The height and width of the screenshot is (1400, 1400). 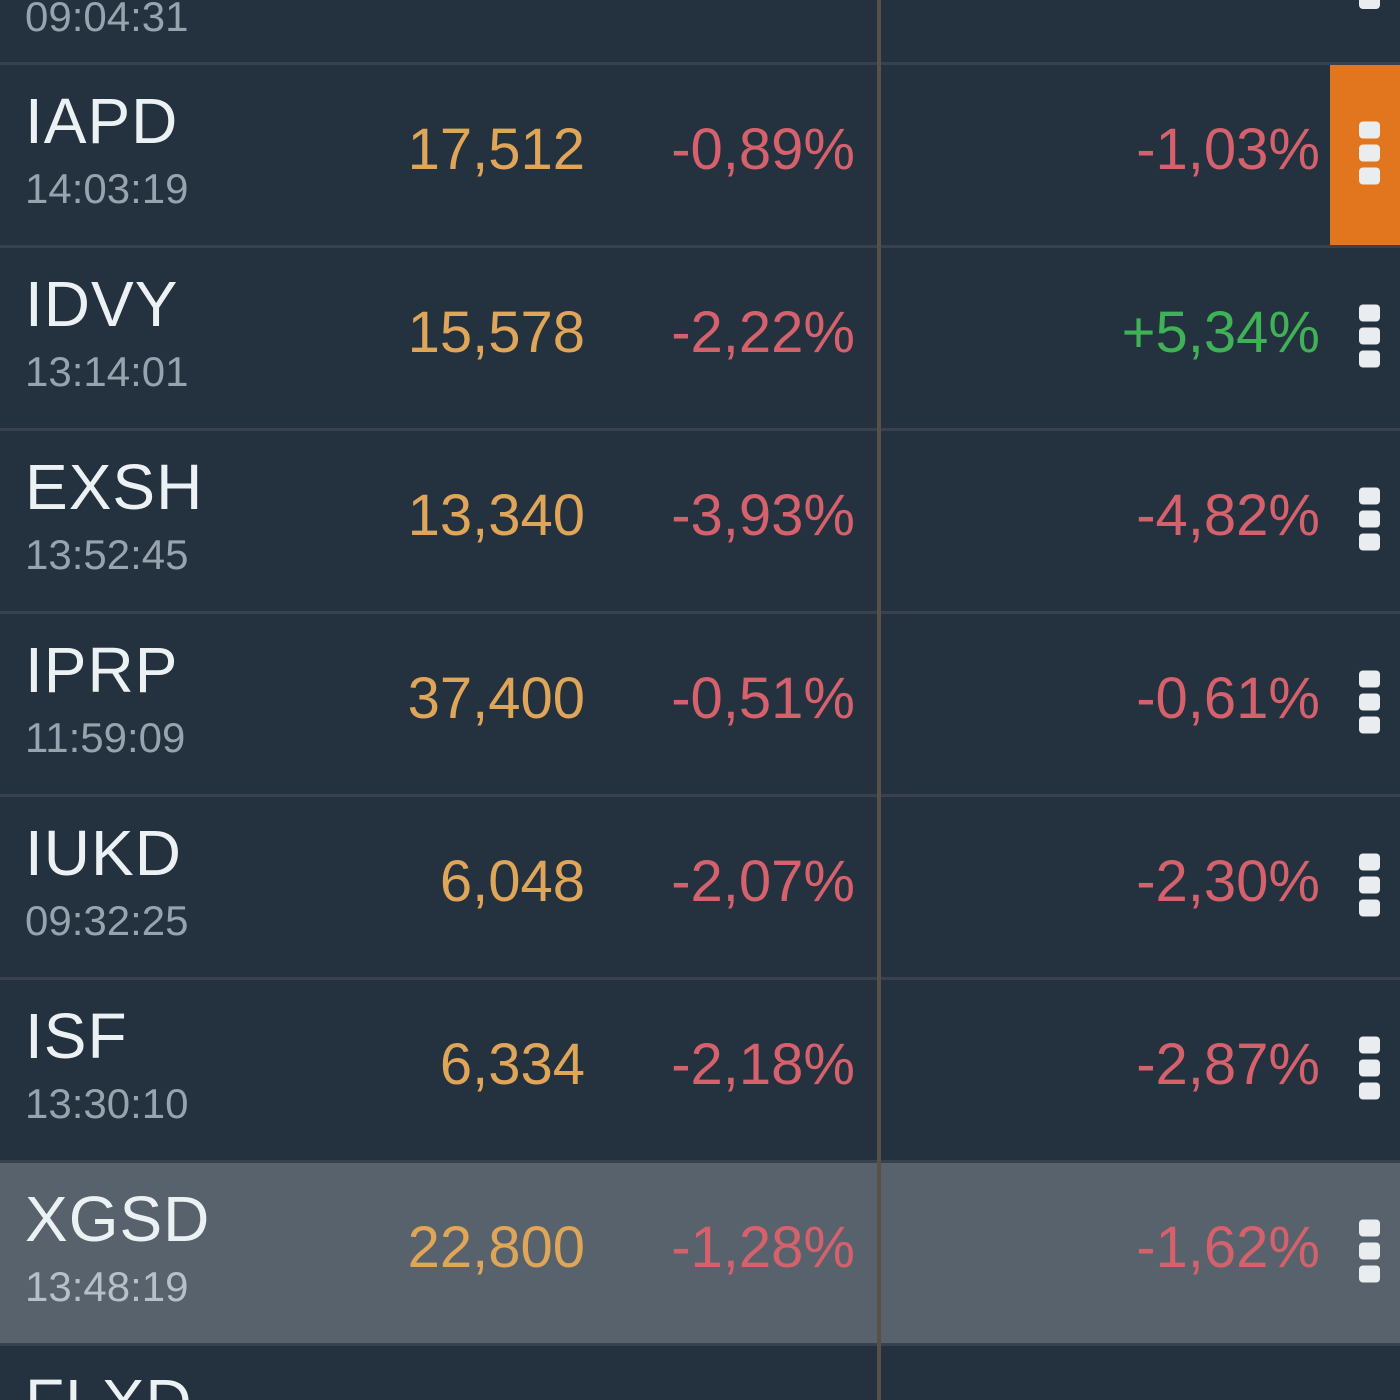 I want to click on change-percent-1: -0,51%, so click(x=763, y=698).